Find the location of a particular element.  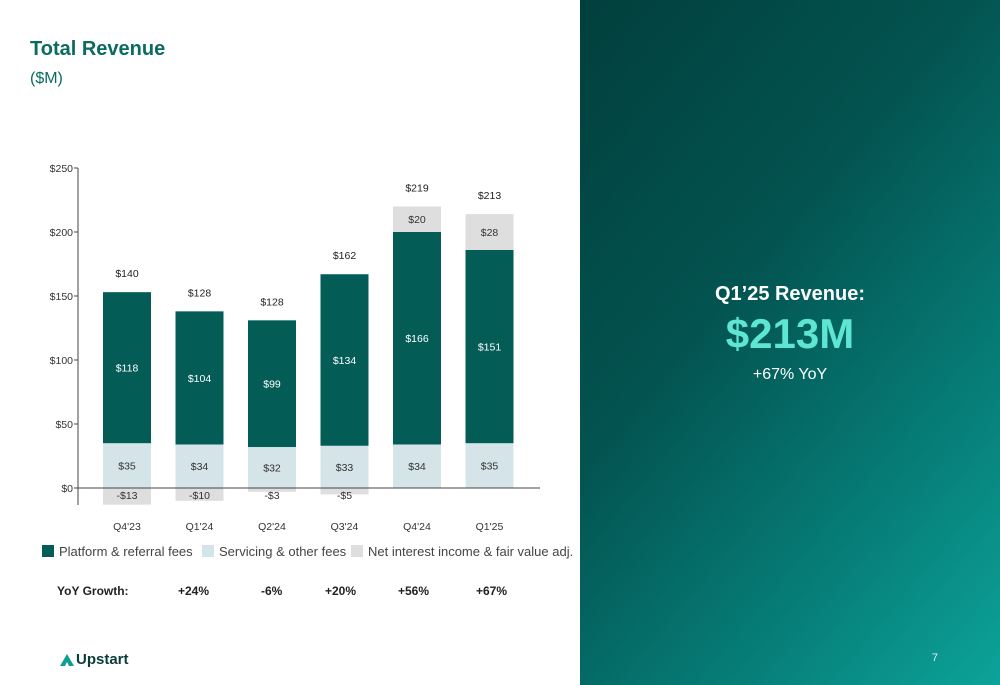

data-label-servicing: $32 is located at coordinates (272, 469).